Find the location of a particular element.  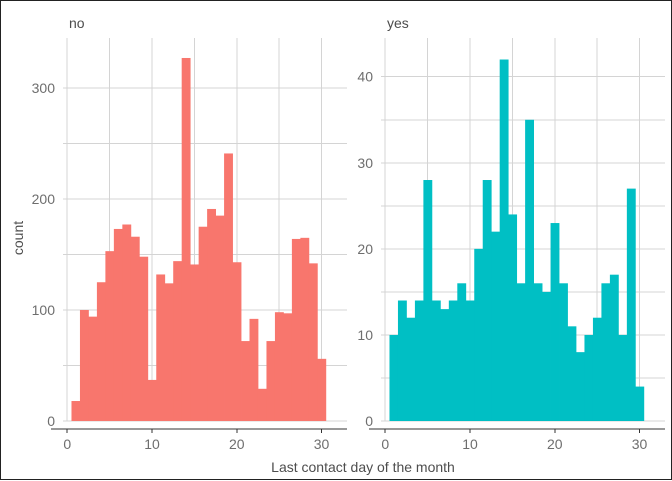

facet-label-yes: yes is located at coordinates (398, 23).